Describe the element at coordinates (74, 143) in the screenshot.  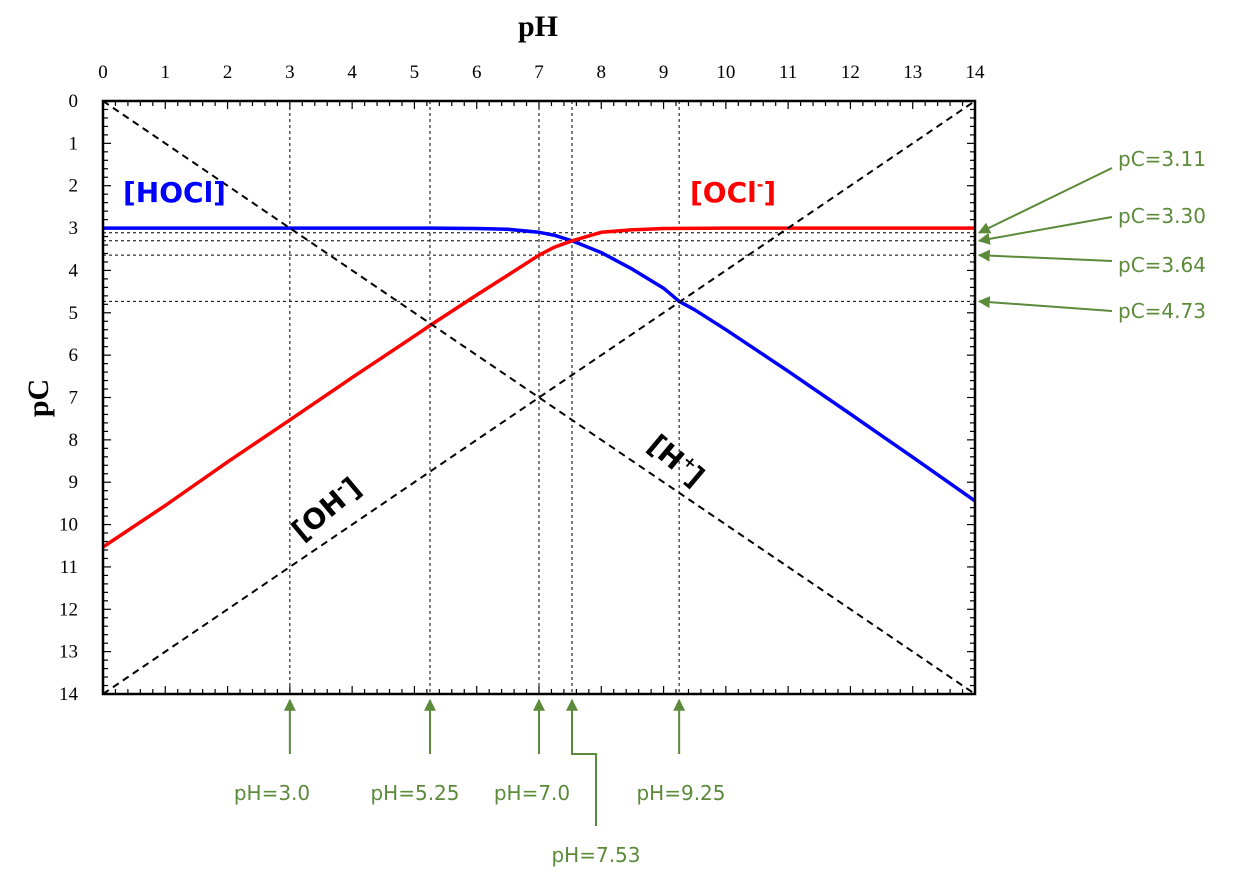
I see `y-tick-label: 1` at that location.